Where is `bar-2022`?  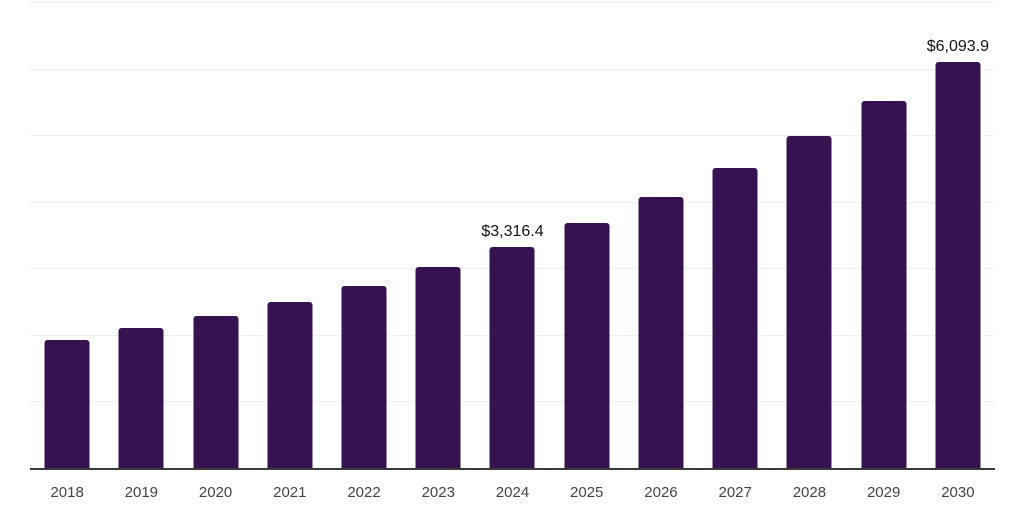
bar-2022 is located at coordinates (364, 377).